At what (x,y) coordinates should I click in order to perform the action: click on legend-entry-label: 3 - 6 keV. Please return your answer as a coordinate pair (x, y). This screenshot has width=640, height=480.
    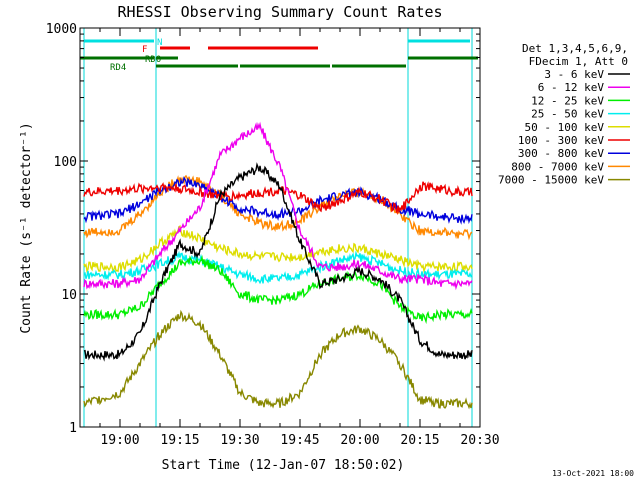
    Looking at the image, I should click on (574, 74).